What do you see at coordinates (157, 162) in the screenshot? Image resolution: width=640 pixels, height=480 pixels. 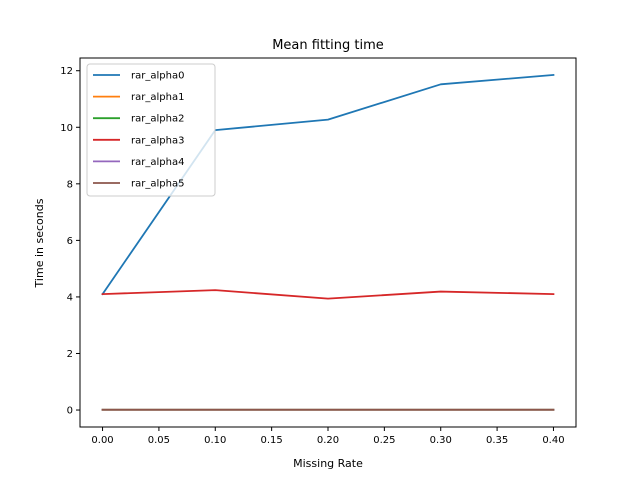 I see `legend-label-rar_alpha4: rar_alpha4` at bounding box center [157, 162].